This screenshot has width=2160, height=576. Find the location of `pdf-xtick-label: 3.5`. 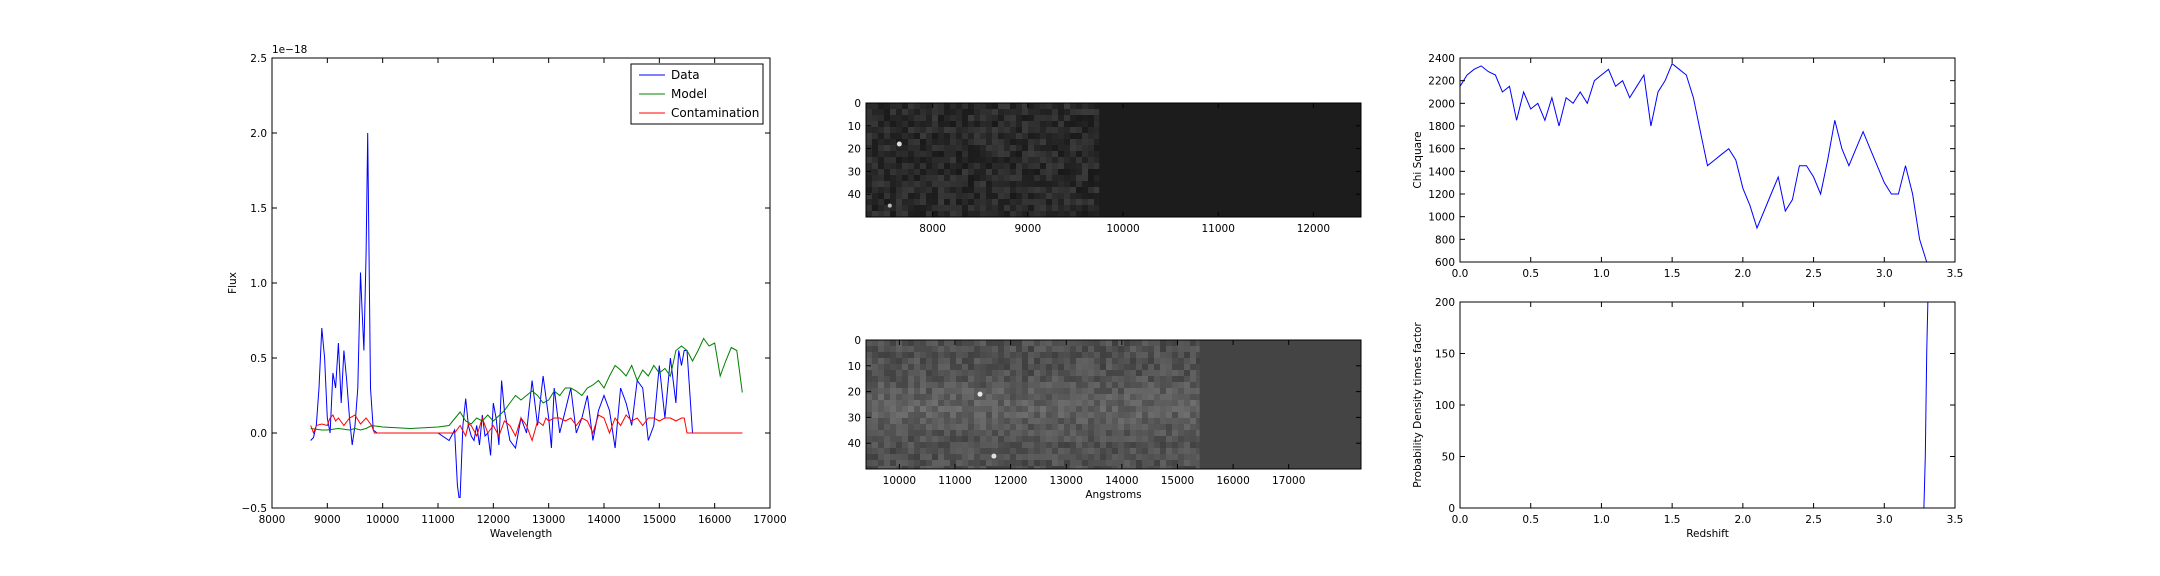

pdf-xtick-label: 3.5 is located at coordinates (1955, 520).